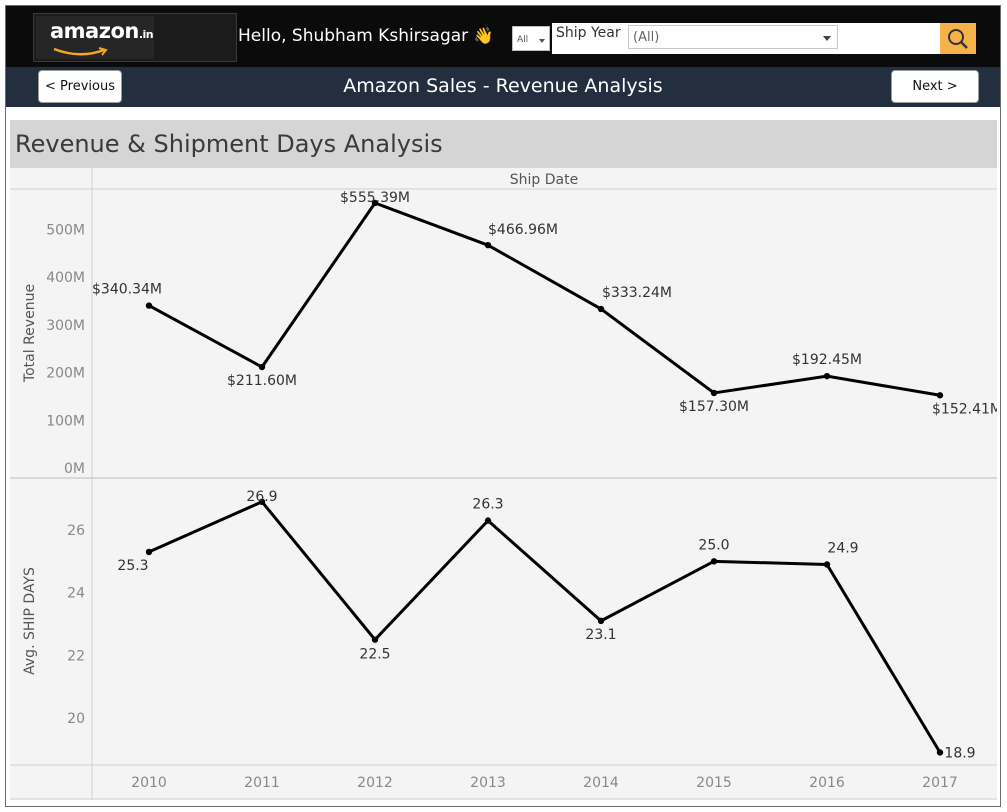  I want to click on data-label: 25.0, so click(713, 545).